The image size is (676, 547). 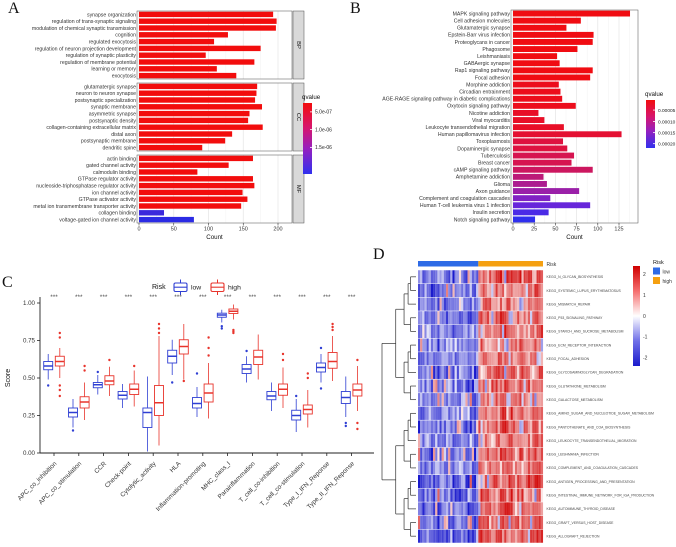 What do you see at coordinates (7, 282) in the screenshot?
I see `panel-c-label: C` at bounding box center [7, 282].